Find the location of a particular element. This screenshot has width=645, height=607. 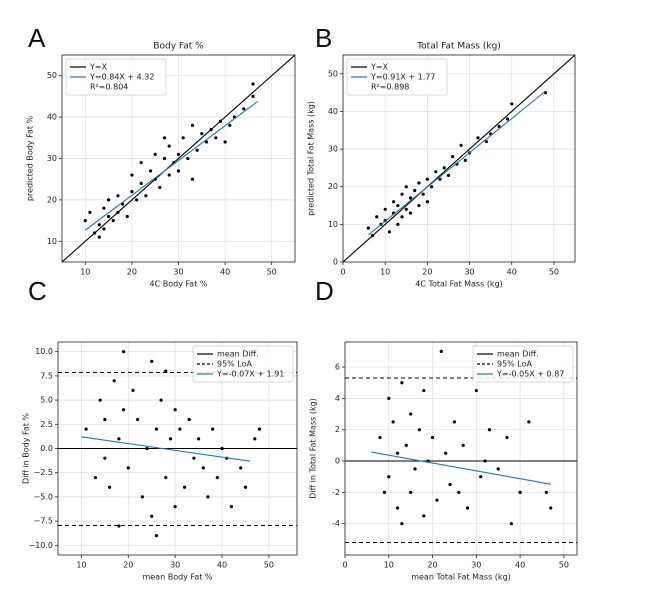

y-tick-label: 2.5 is located at coordinates (46, 424).